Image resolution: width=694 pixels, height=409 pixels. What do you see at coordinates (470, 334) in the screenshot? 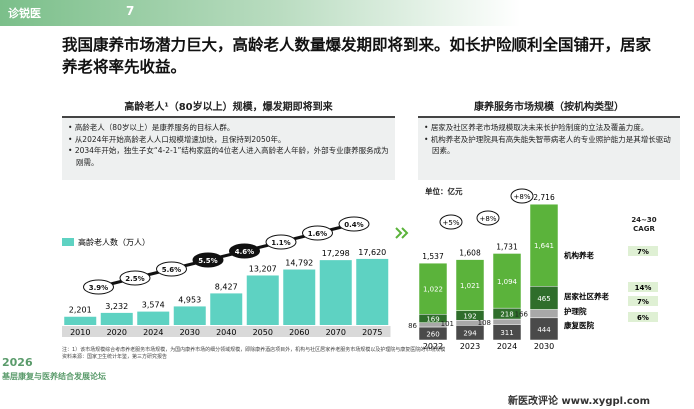
I see `segment-label: 294` at bounding box center [470, 334].